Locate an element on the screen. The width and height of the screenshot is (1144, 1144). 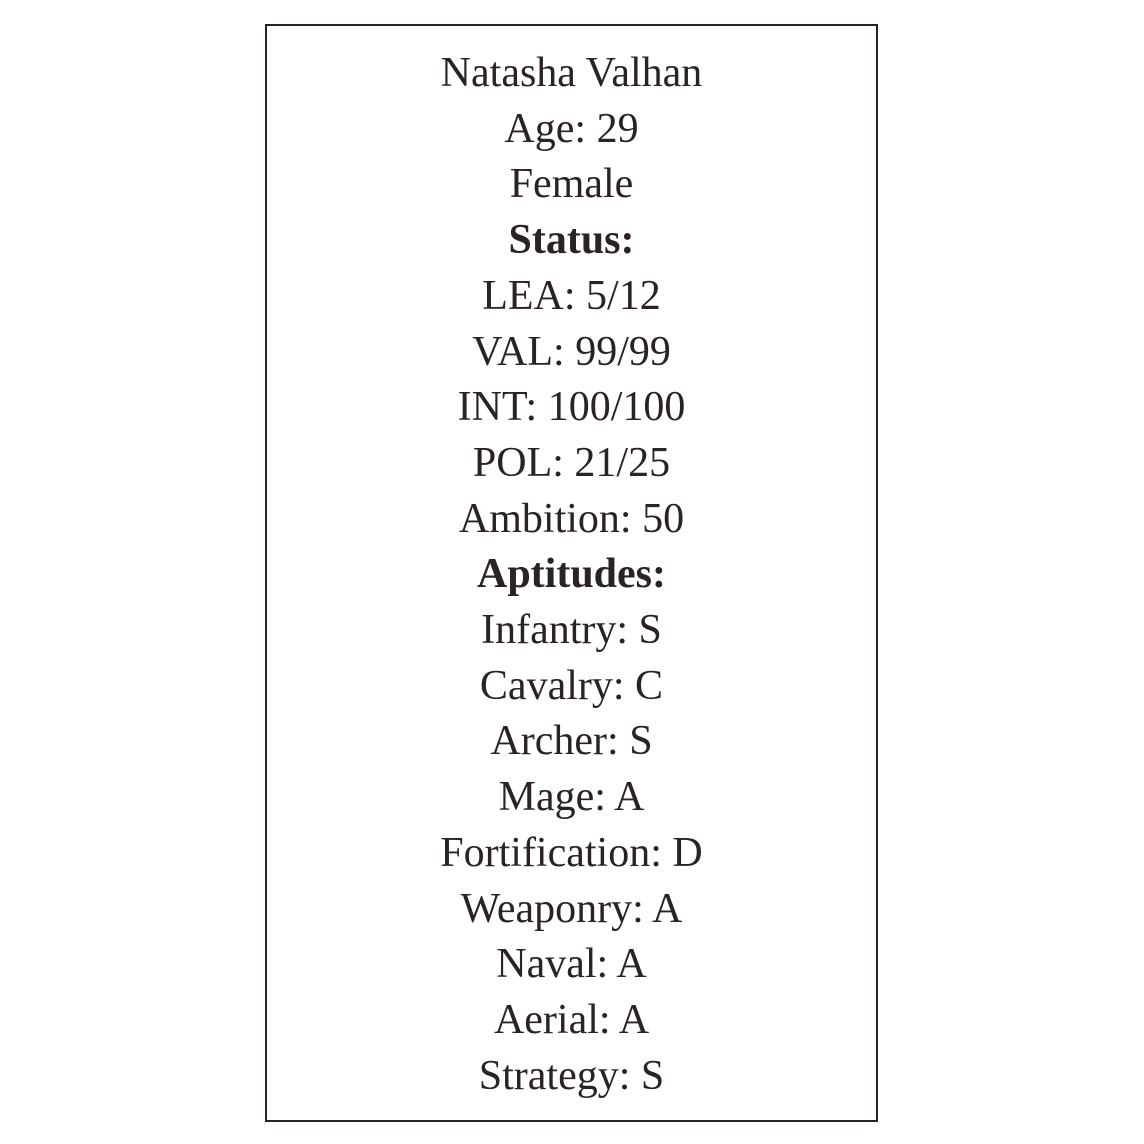
aptitude-mage: Mage: A is located at coordinates (571, 797).